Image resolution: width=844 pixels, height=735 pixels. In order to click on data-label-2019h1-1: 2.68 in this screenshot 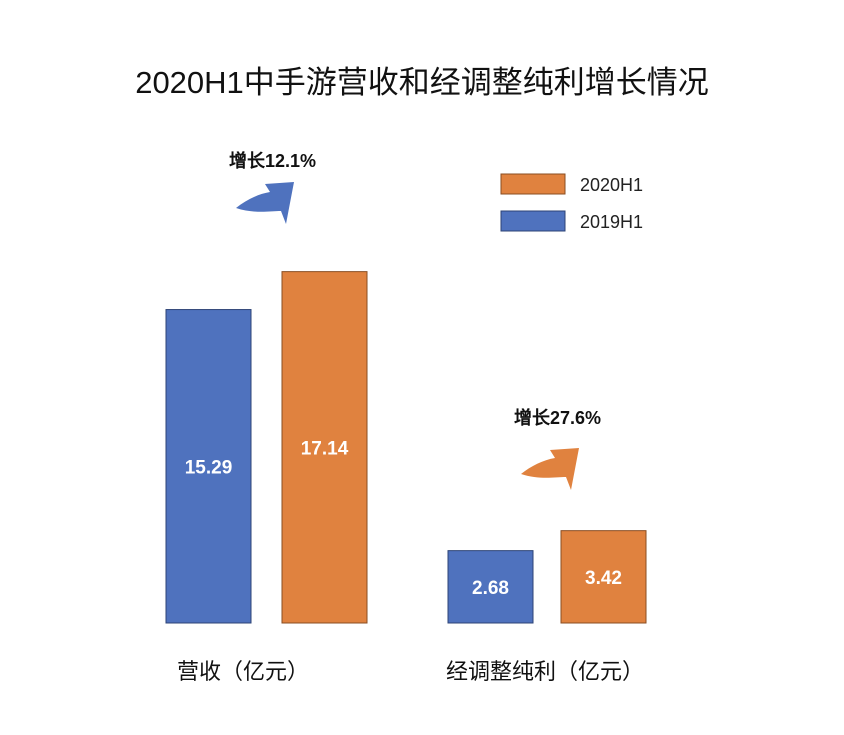, I will do `click(490, 588)`.